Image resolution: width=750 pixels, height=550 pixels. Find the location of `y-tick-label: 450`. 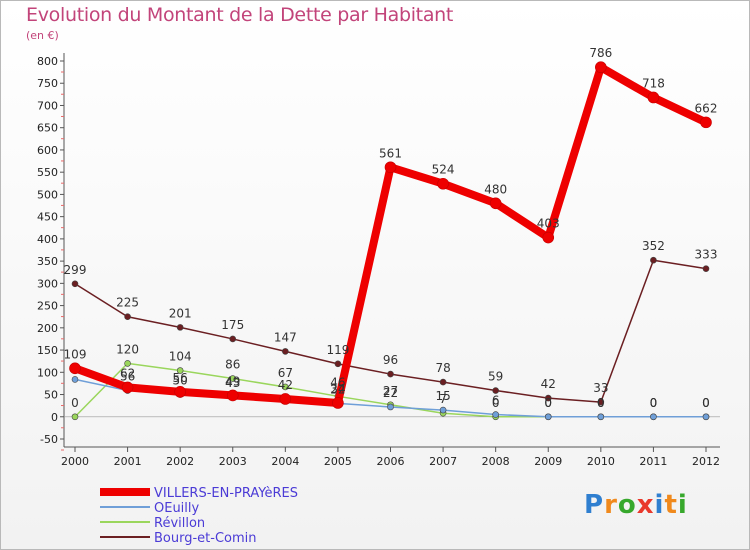

y-tick-label: 450 is located at coordinates (47, 217).